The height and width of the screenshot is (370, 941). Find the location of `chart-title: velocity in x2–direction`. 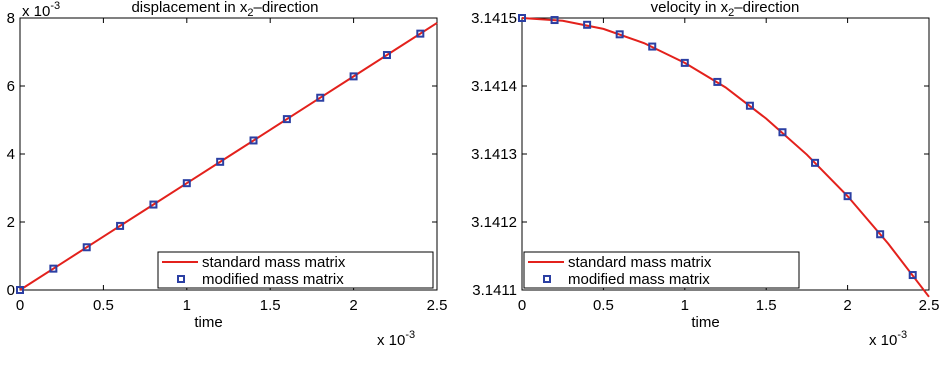

chart-title: velocity in x2–direction is located at coordinates (725, 9).